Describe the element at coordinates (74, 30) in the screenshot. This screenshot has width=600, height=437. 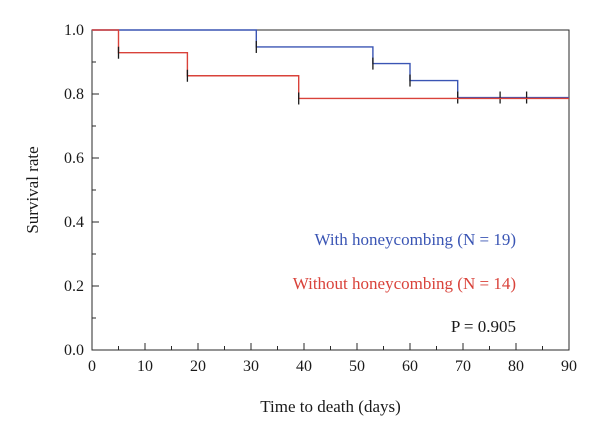
I see `y-tick-label: 1.0` at that location.